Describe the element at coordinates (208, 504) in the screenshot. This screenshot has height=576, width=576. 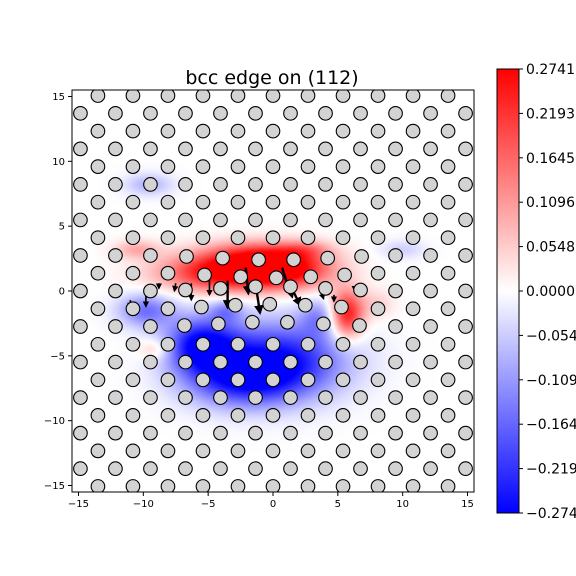
I see `x-tick-label: −5` at that location.